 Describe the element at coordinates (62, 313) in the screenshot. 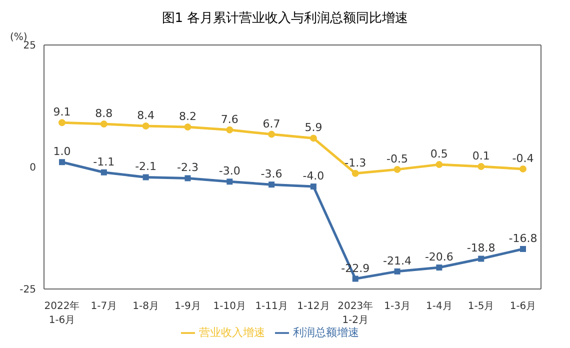

I see `x-tick-label: 2022年 1-6月` at that location.